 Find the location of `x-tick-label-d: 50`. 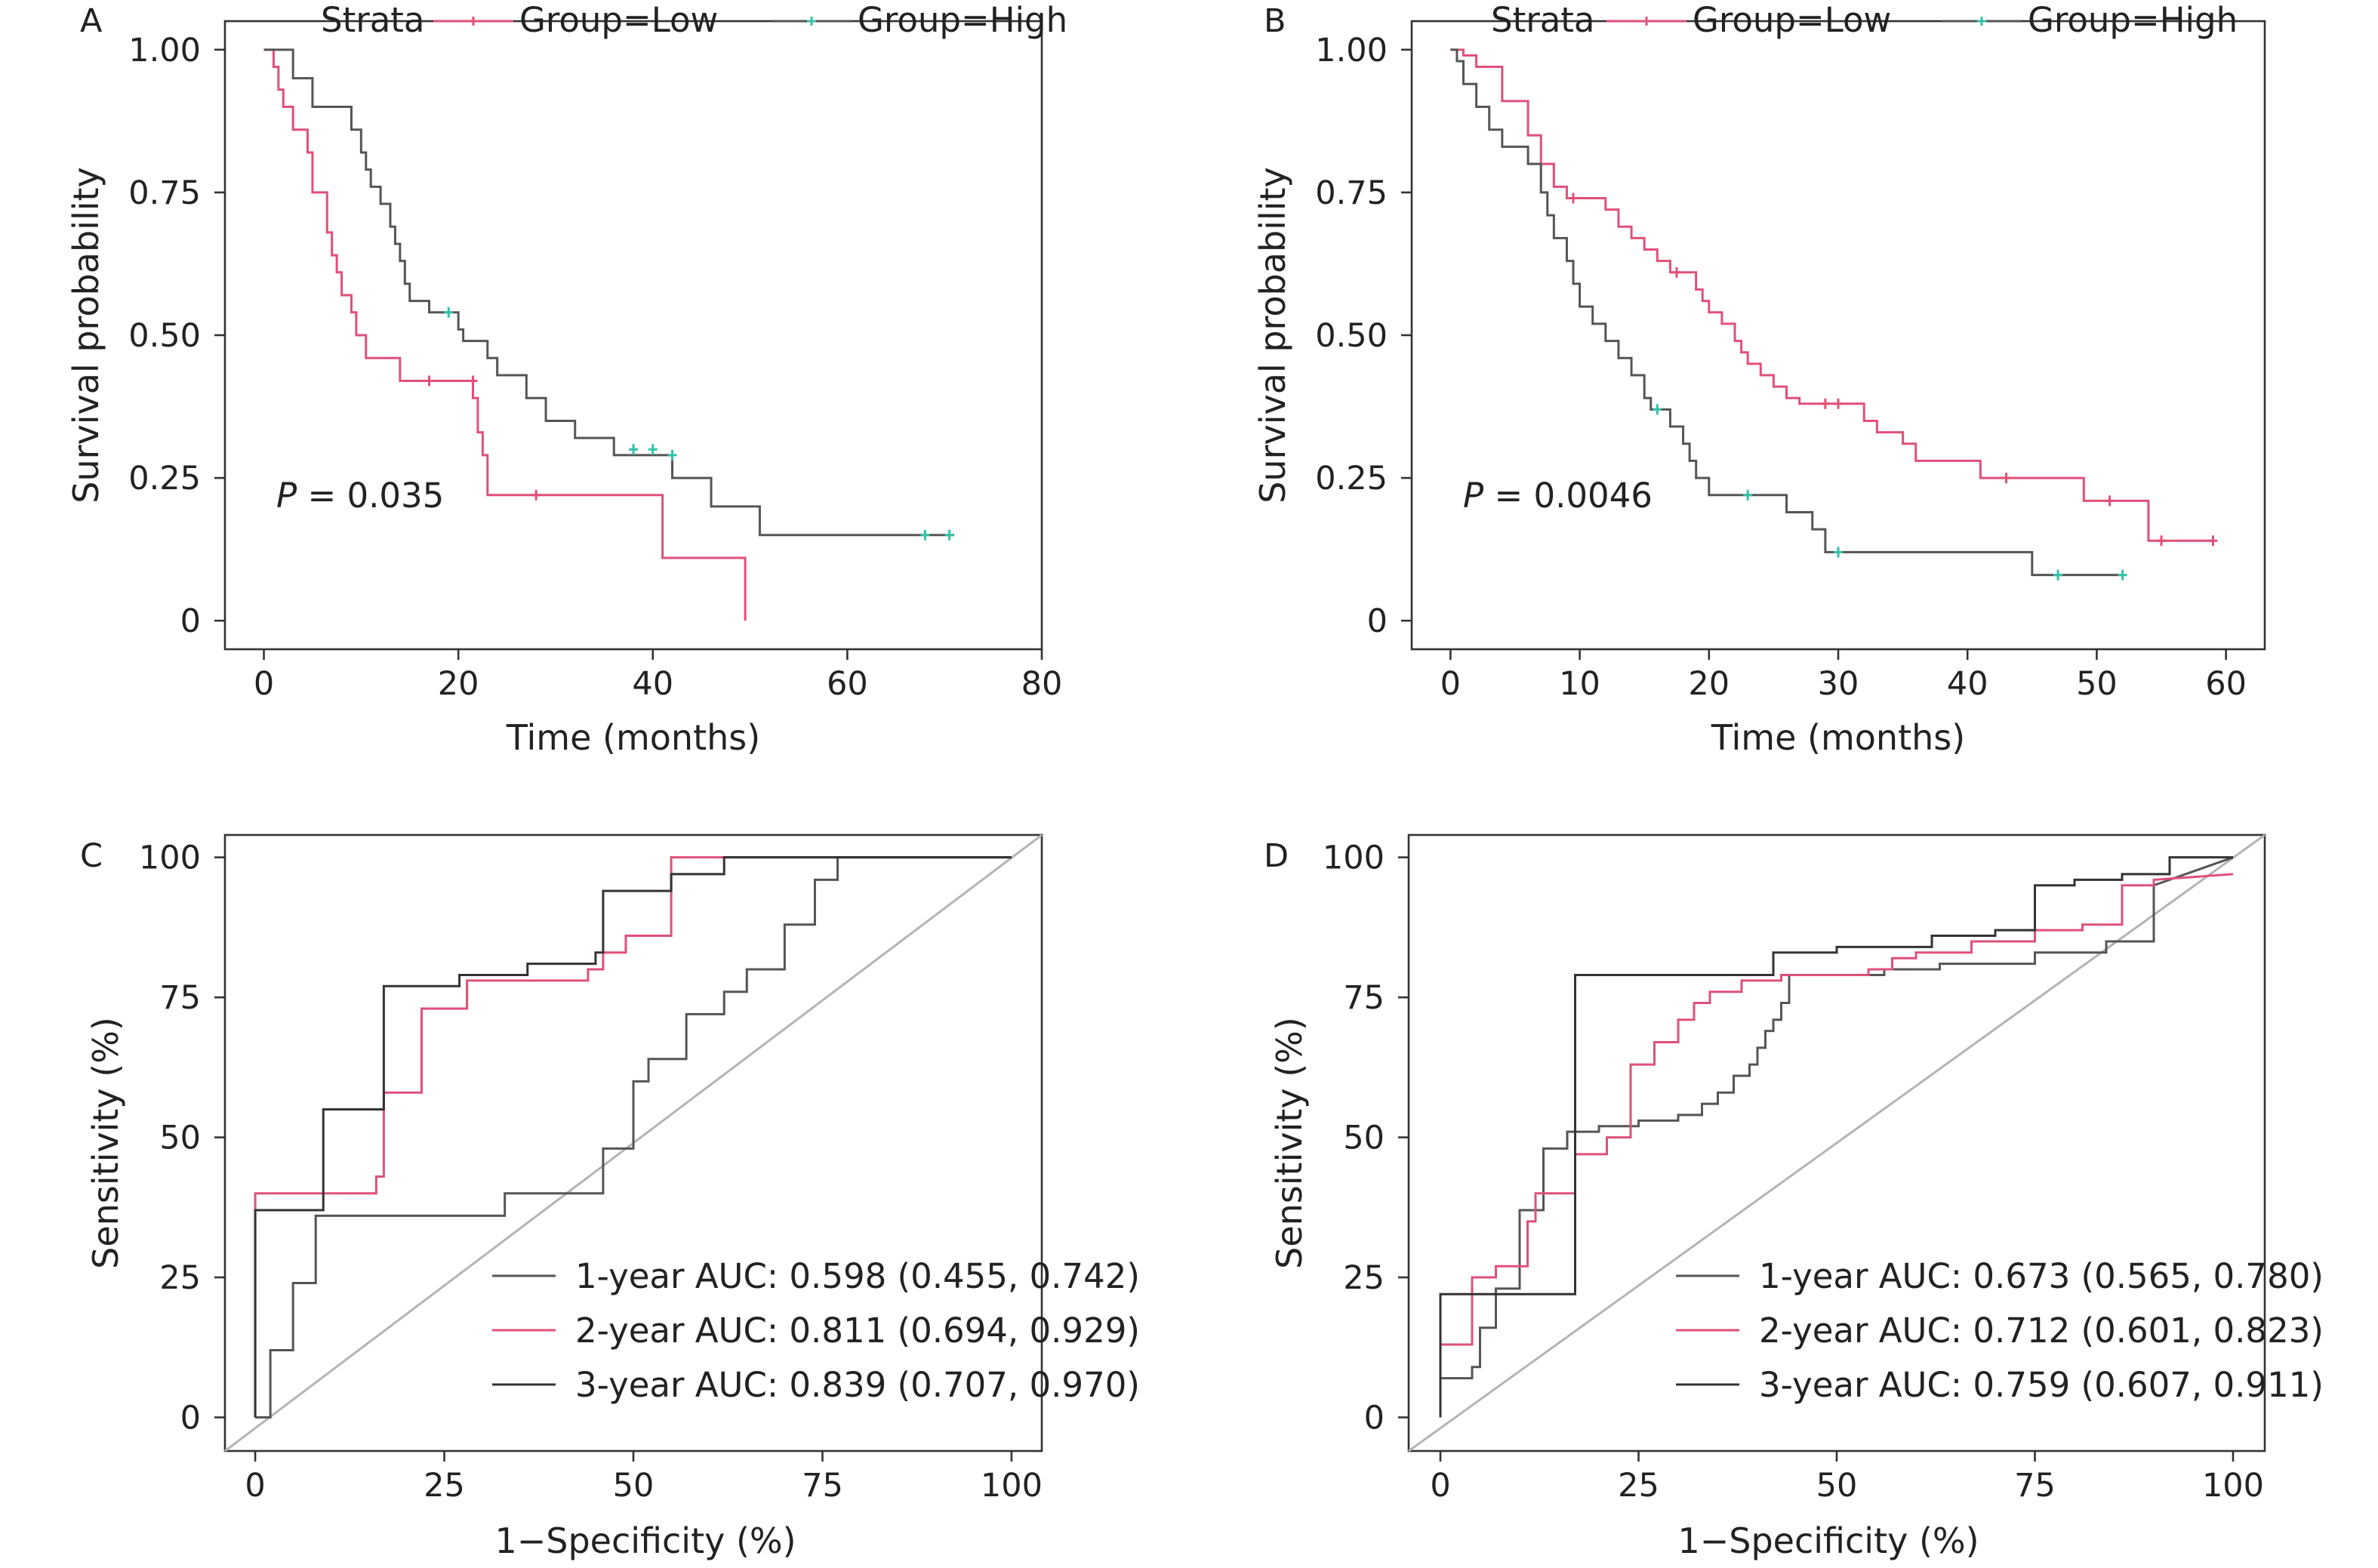

x-tick-label-d: 50 is located at coordinates (1837, 1486).